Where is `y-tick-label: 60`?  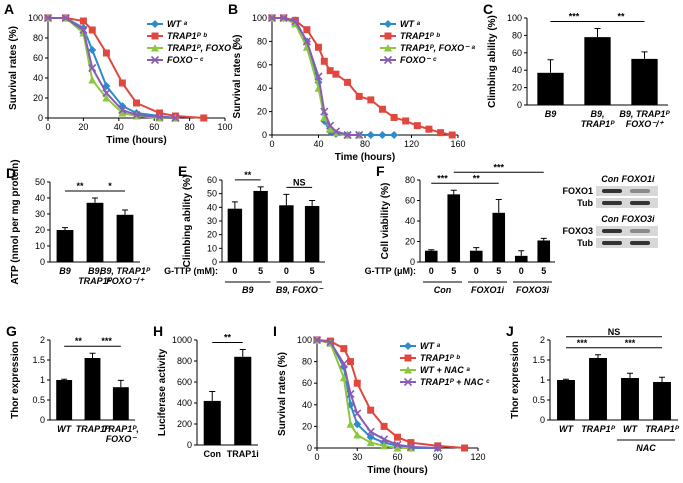
y-tick-label: 60 is located at coordinates (307, 383).